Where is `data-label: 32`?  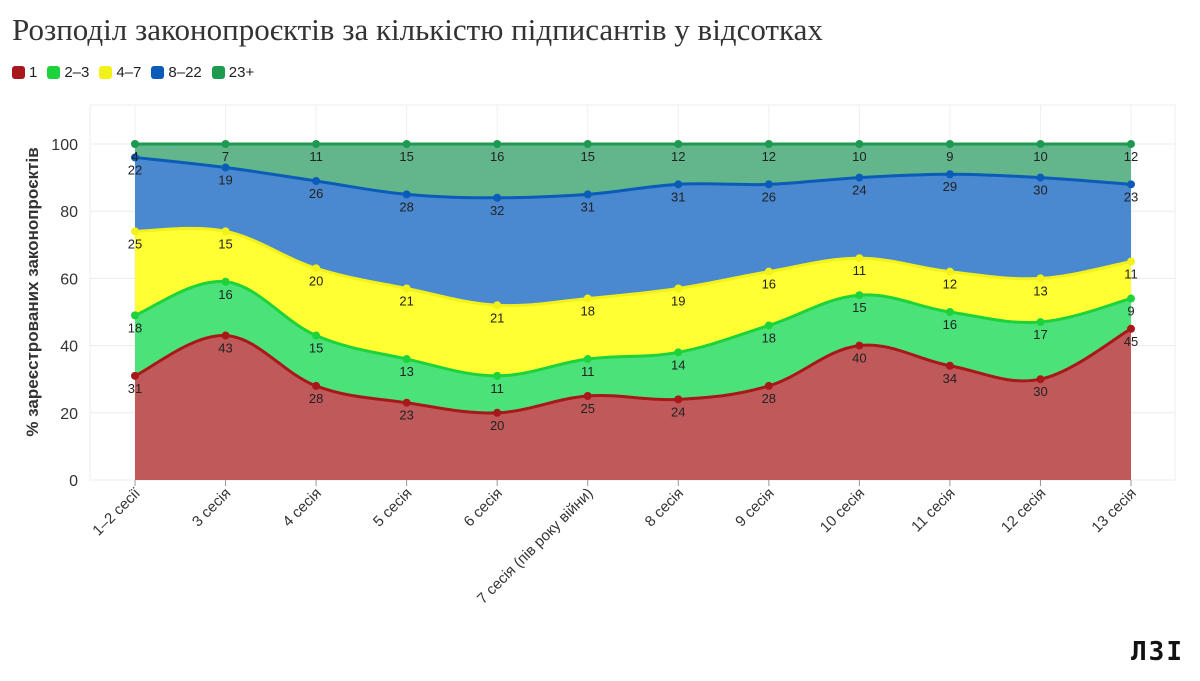
data-label: 32 is located at coordinates (497, 210).